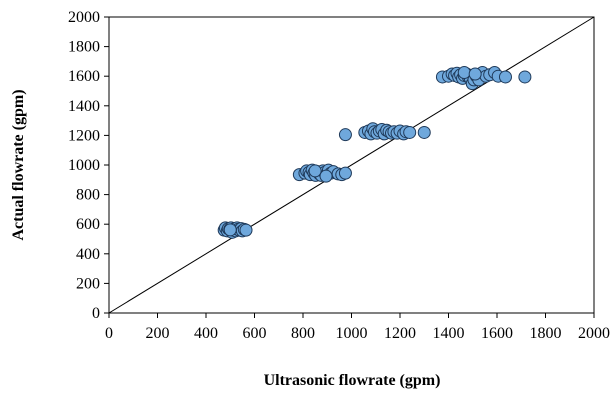 This screenshot has height=399, width=615. What do you see at coordinates (158, 333) in the screenshot?
I see `x-tick-label: 200` at bounding box center [158, 333].